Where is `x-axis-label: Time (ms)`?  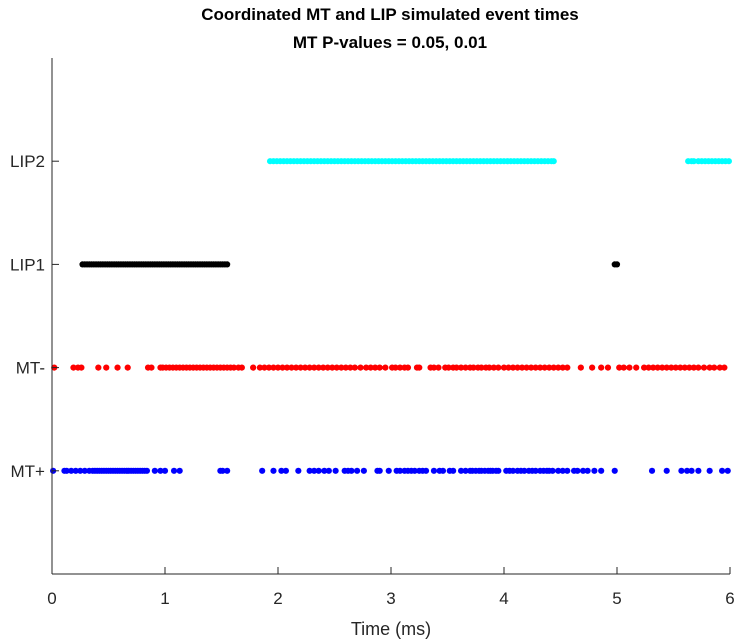 x-axis-label: Time (ms) is located at coordinates (391, 629).